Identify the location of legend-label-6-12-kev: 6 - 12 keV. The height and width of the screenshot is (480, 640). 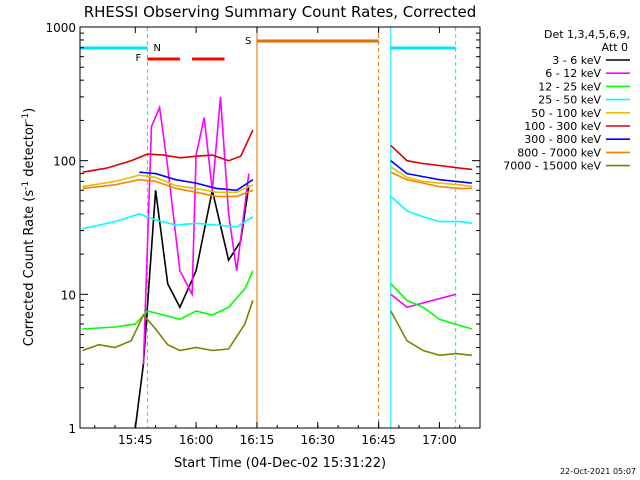
(573, 73).